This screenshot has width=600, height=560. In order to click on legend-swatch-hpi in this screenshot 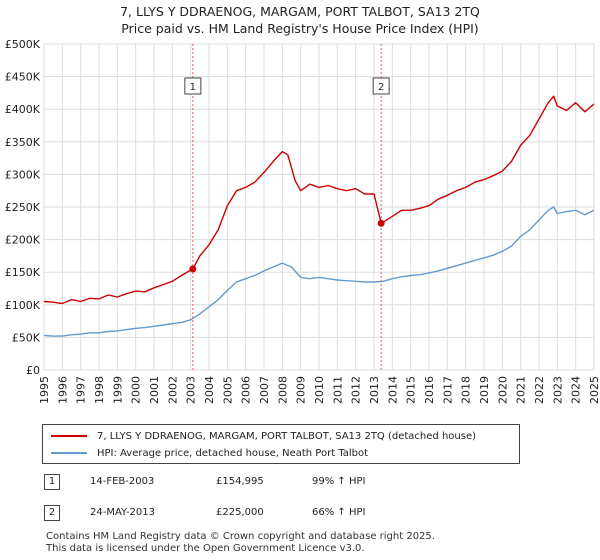, I will do `click(69, 453)`.